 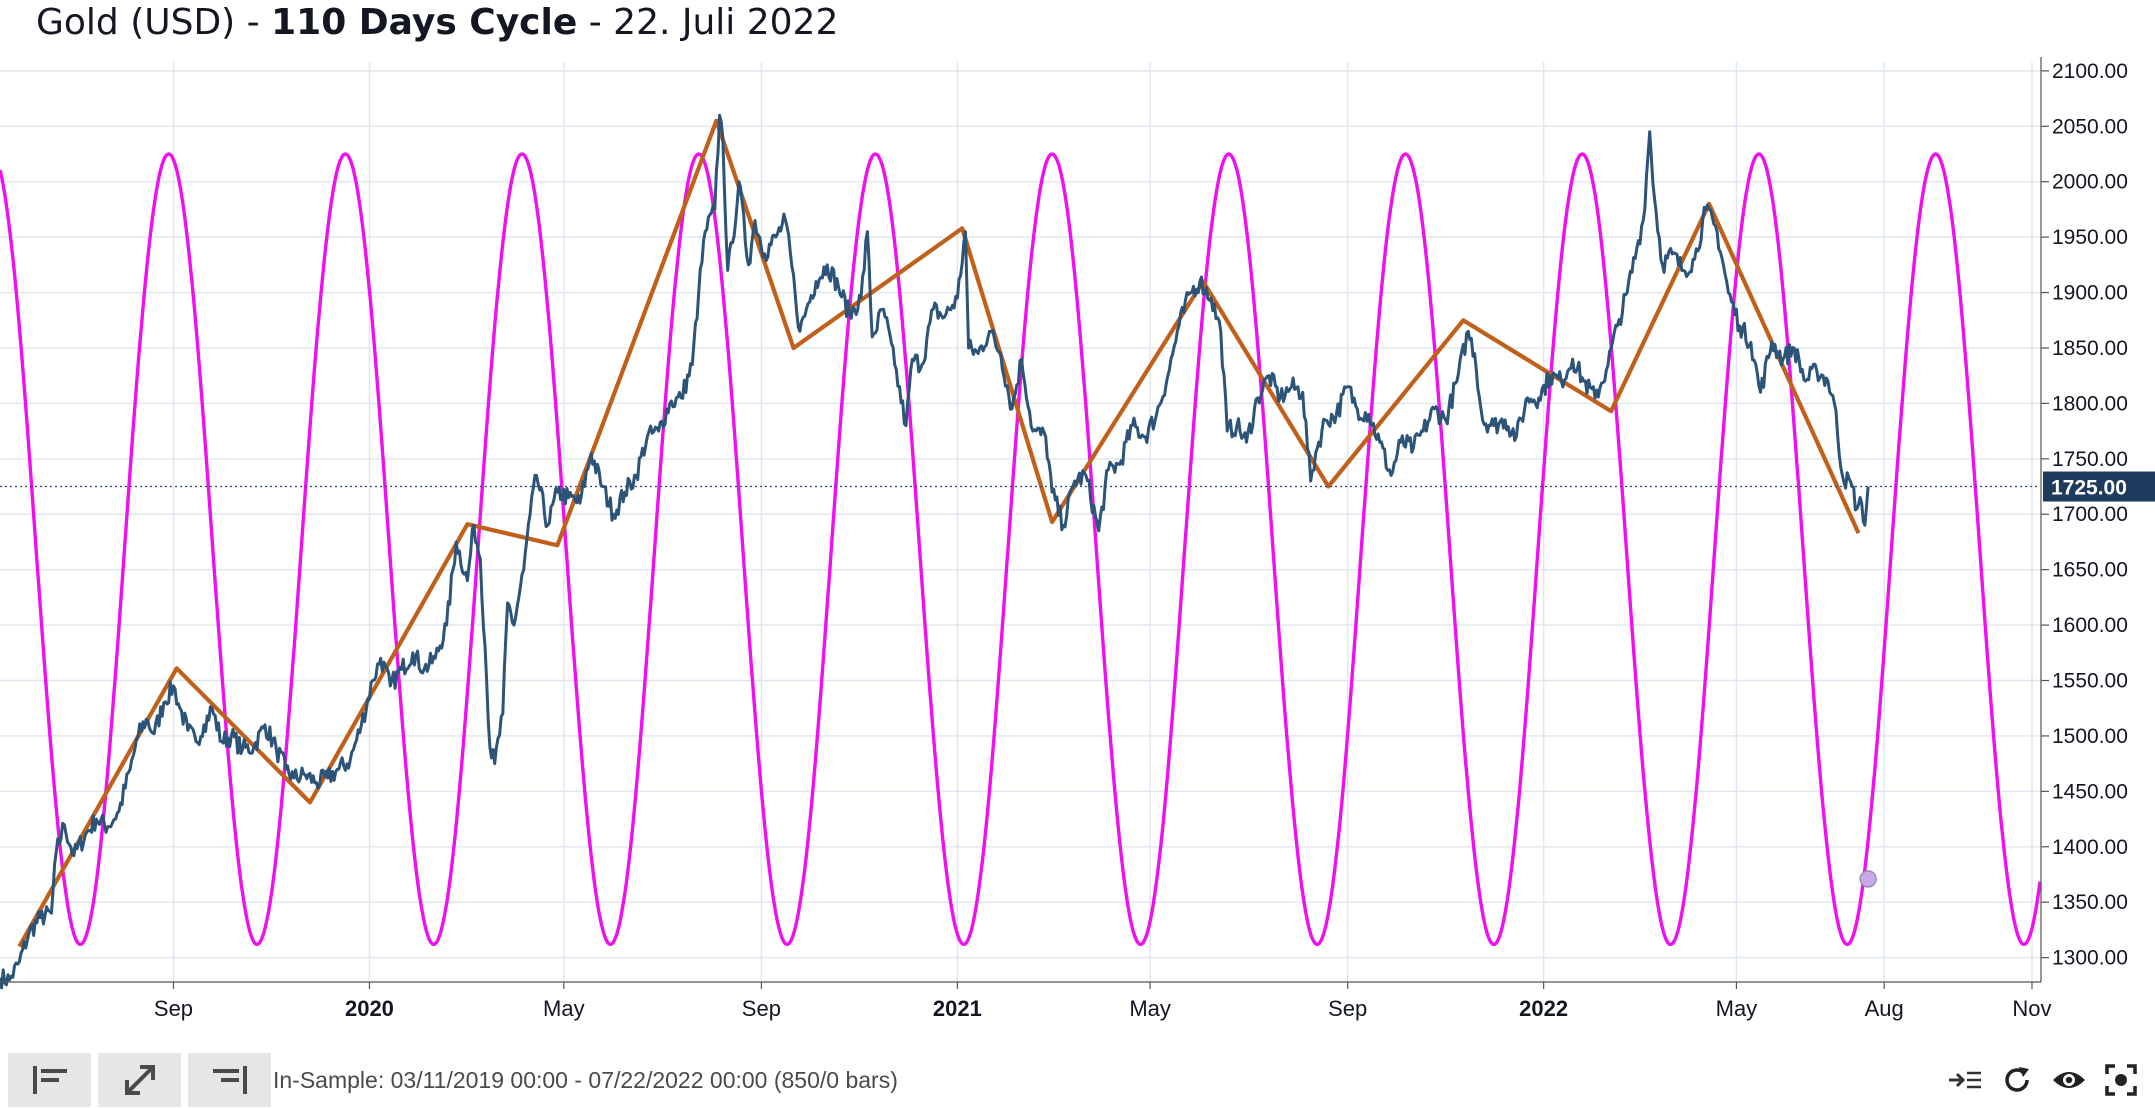 I want to click on screenshot-button, so click(x=2121, y=1080).